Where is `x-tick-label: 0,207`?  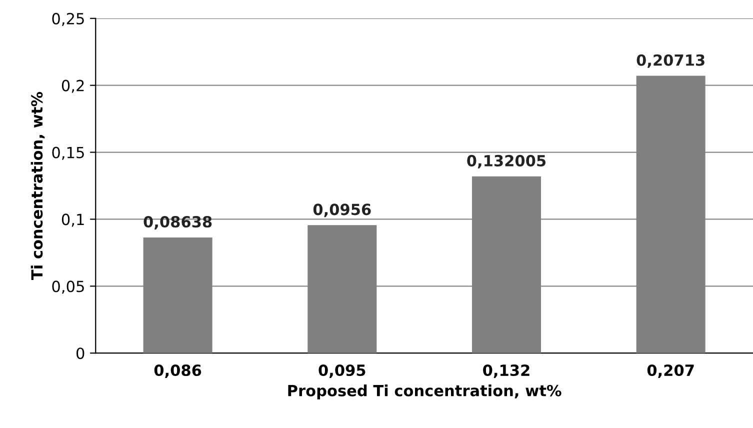
x-tick-label: 0,207 is located at coordinates (670, 371).